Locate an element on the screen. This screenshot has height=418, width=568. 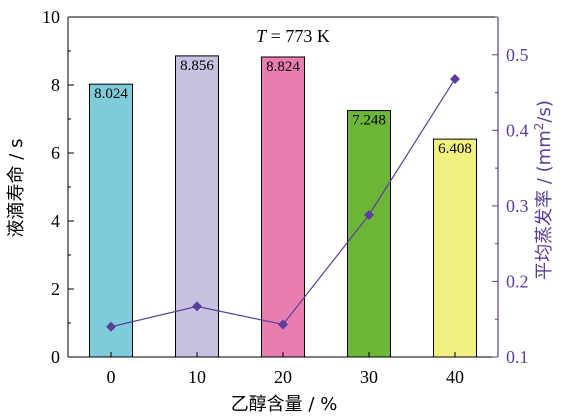
bar-data-label: 8.024 is located at coordinates (111, 94).